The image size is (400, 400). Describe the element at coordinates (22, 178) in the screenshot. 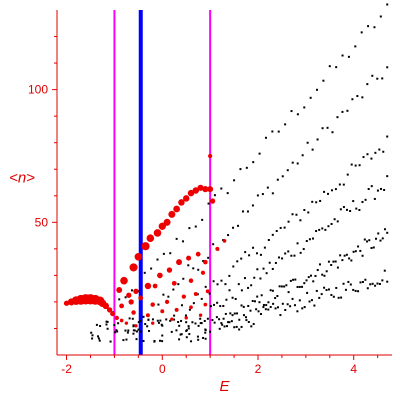

I see `y-axis-title: <n>` at that location.